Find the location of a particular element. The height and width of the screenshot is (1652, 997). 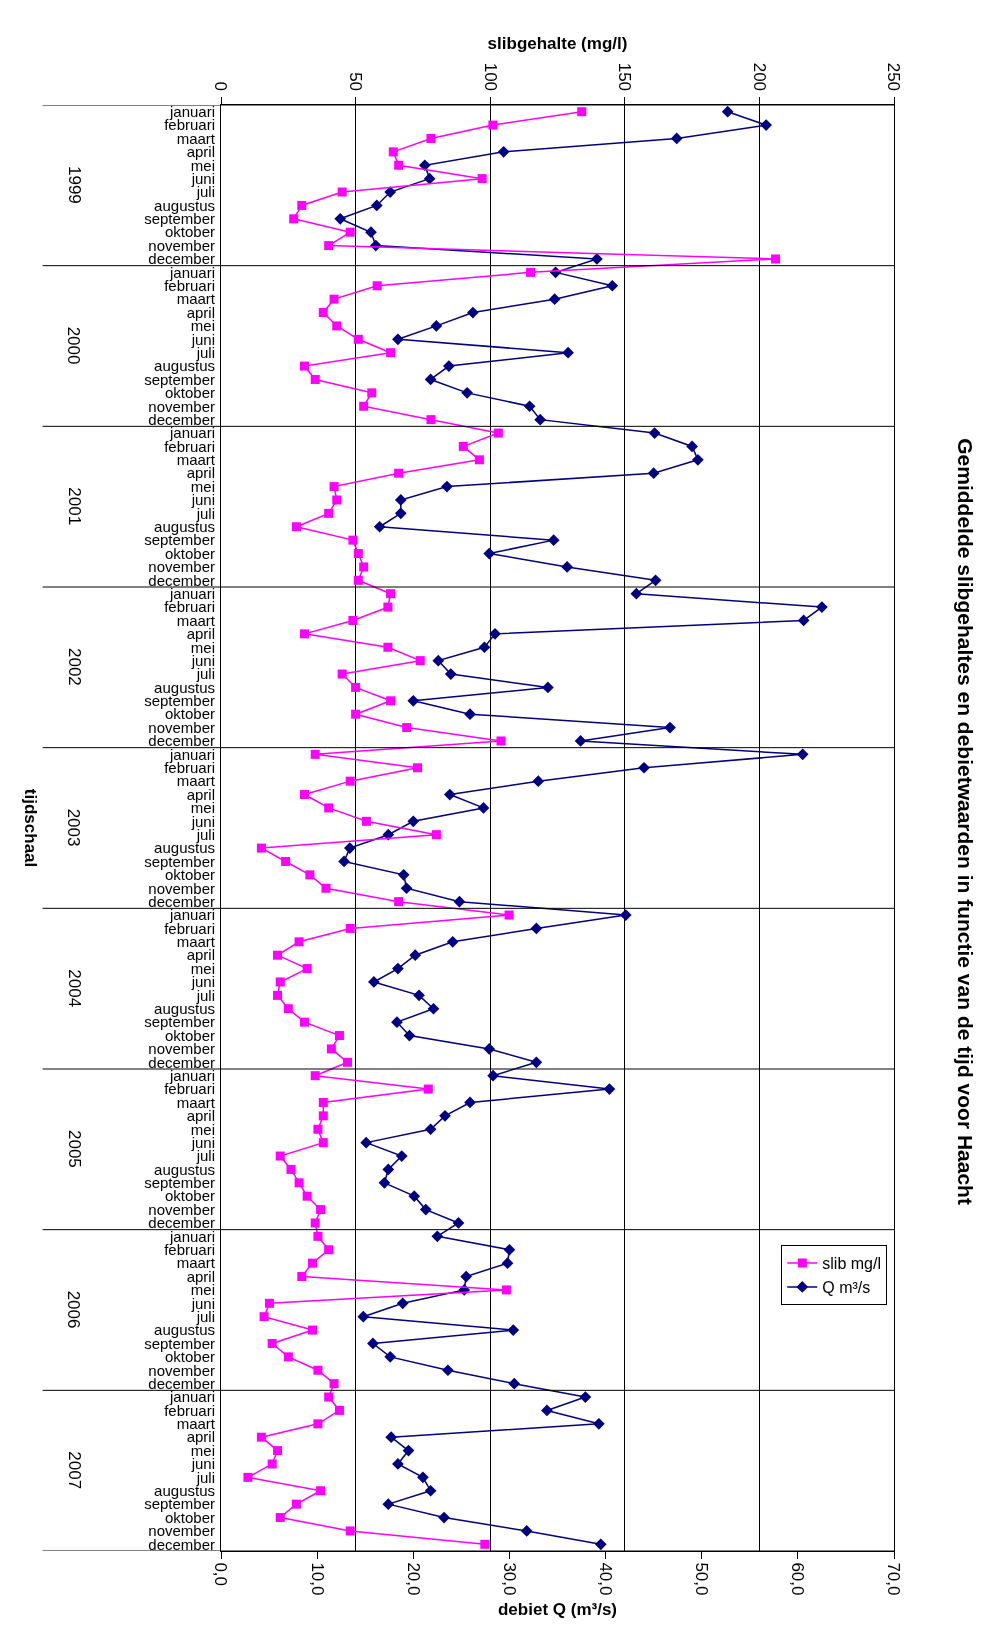

x2-tick-label: 50 is located at coordinates (356, 82).